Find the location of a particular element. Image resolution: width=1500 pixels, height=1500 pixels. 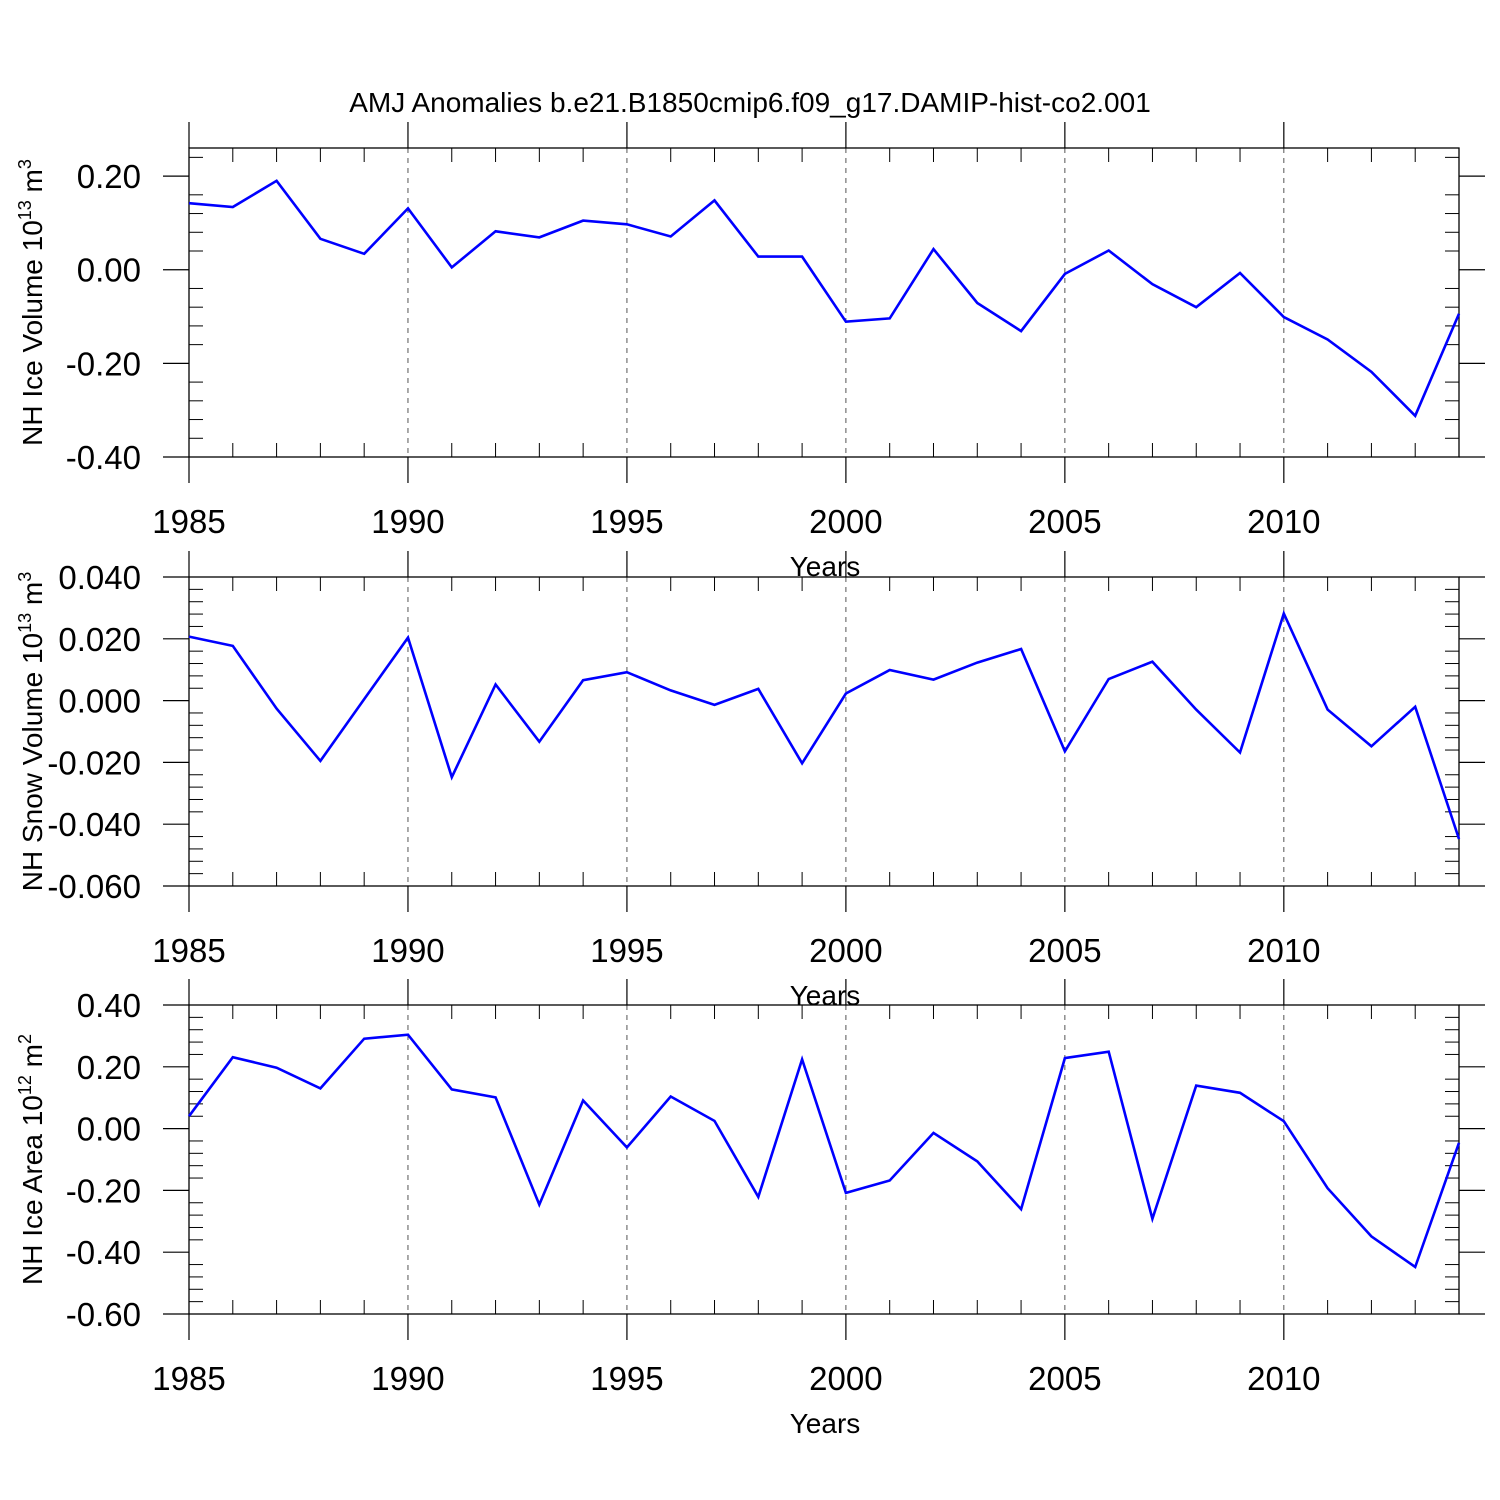

y-label-text: NH Ice Volume 10 is located at coordinates (32, 333).